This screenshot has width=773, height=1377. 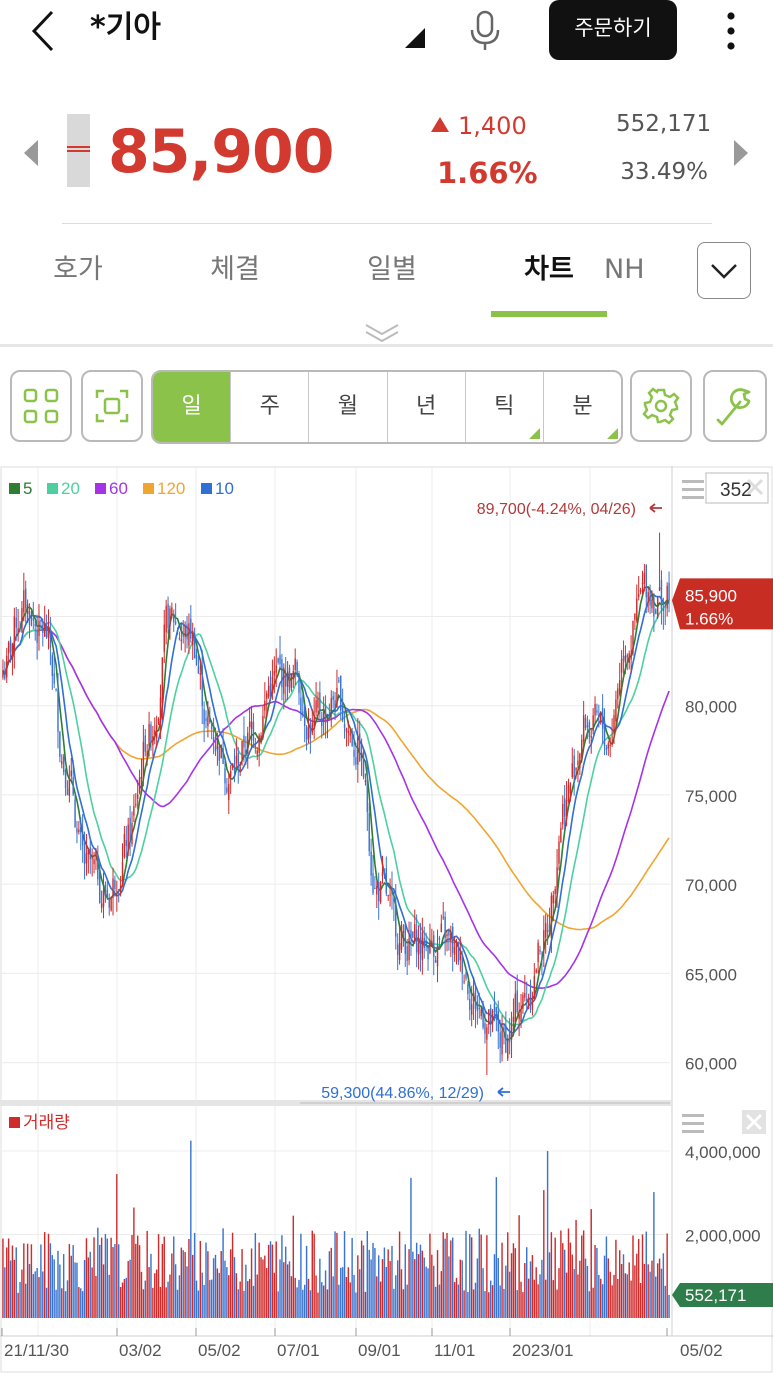 I want to click on settings-button, so click(x=661, y=406).